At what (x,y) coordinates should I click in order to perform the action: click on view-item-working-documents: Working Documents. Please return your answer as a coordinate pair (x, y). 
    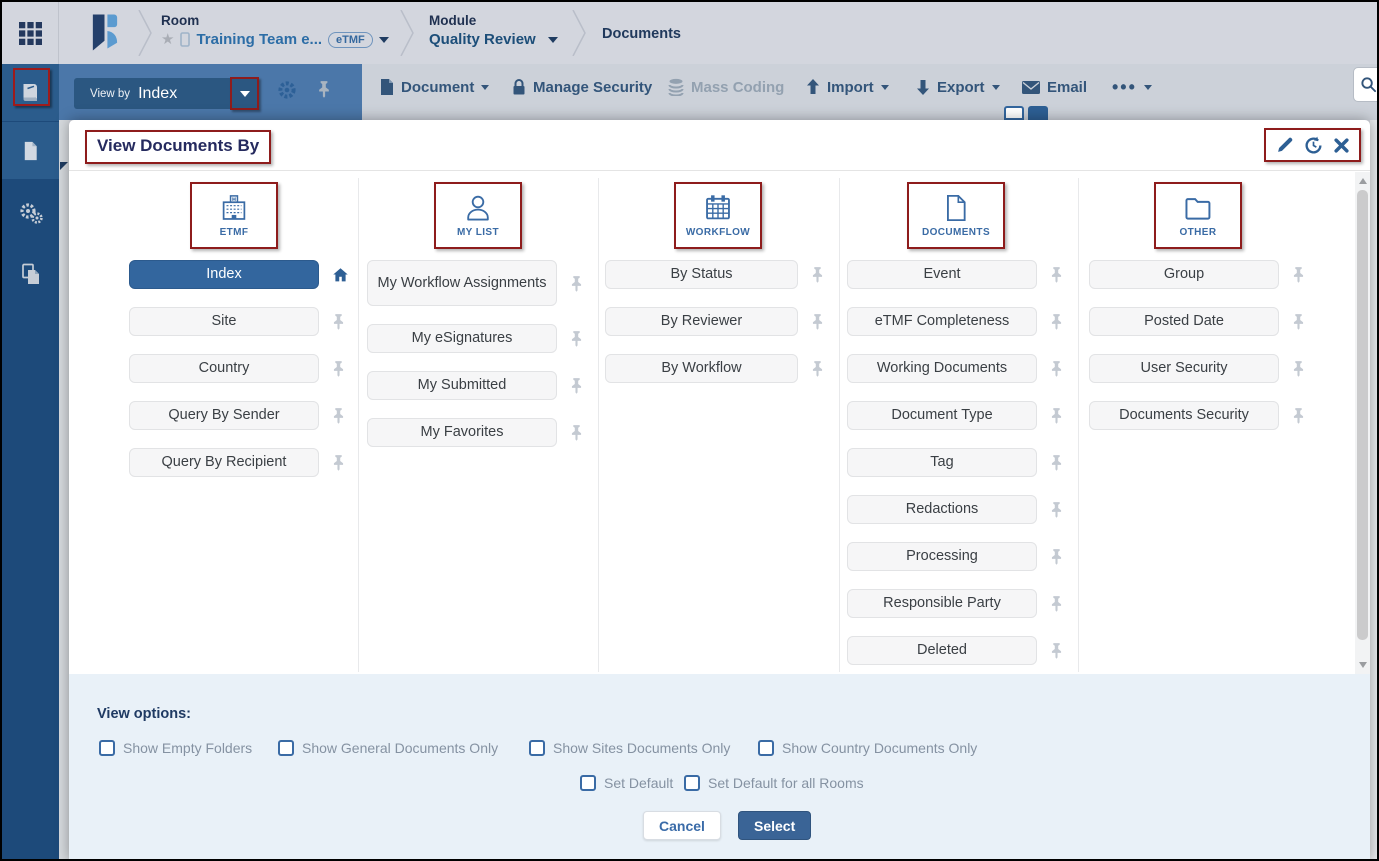
    Looking at the image, I should click on (942, 368).